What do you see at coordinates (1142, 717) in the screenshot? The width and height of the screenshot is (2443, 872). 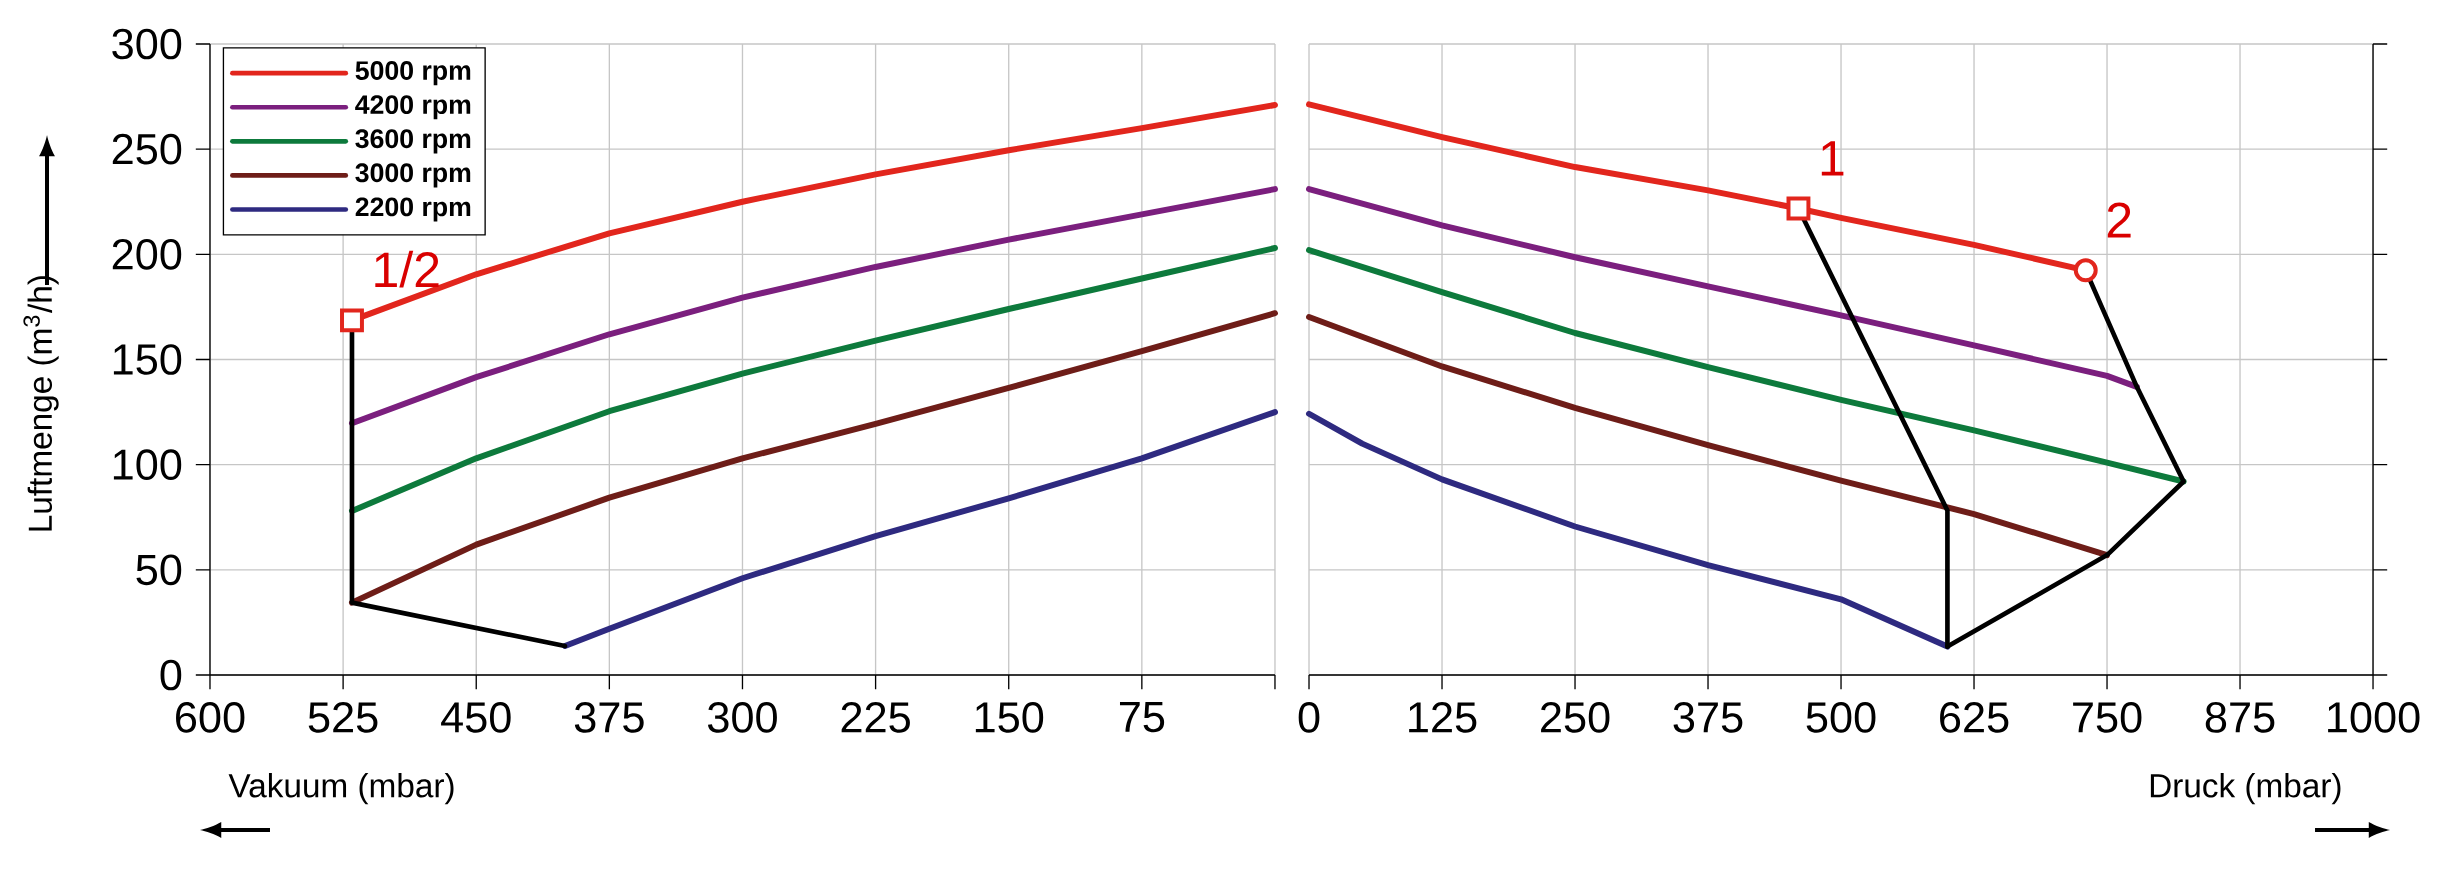 I see `x-tick-label: 75` at bounding box center [1142, 717].